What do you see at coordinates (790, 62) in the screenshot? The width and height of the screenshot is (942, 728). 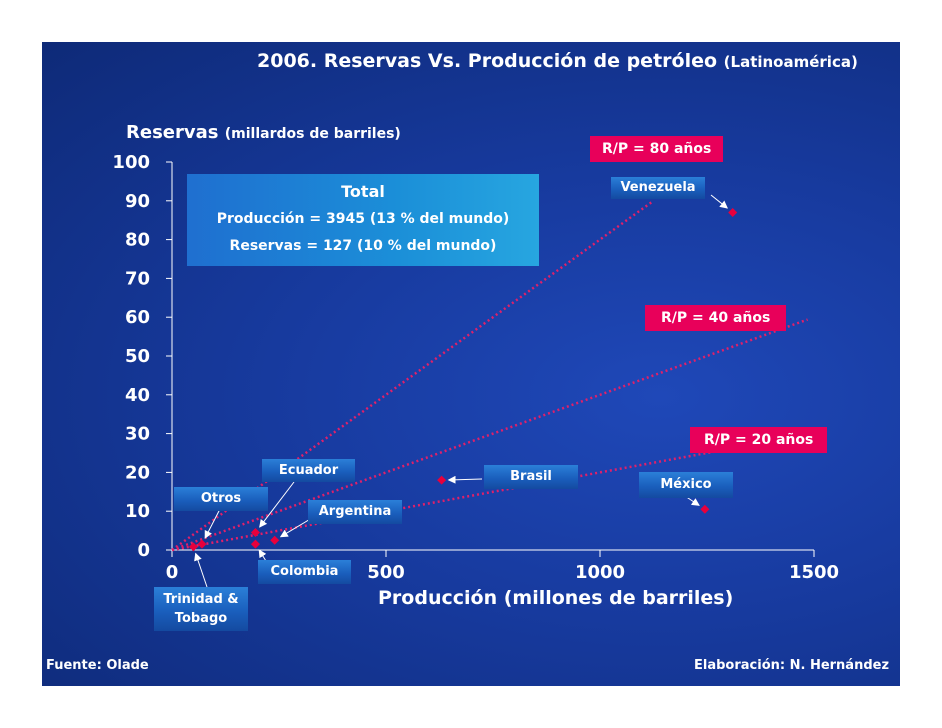 I see `chart-subtitle: (Latinoamérica)` at bounding box center [790, 62].